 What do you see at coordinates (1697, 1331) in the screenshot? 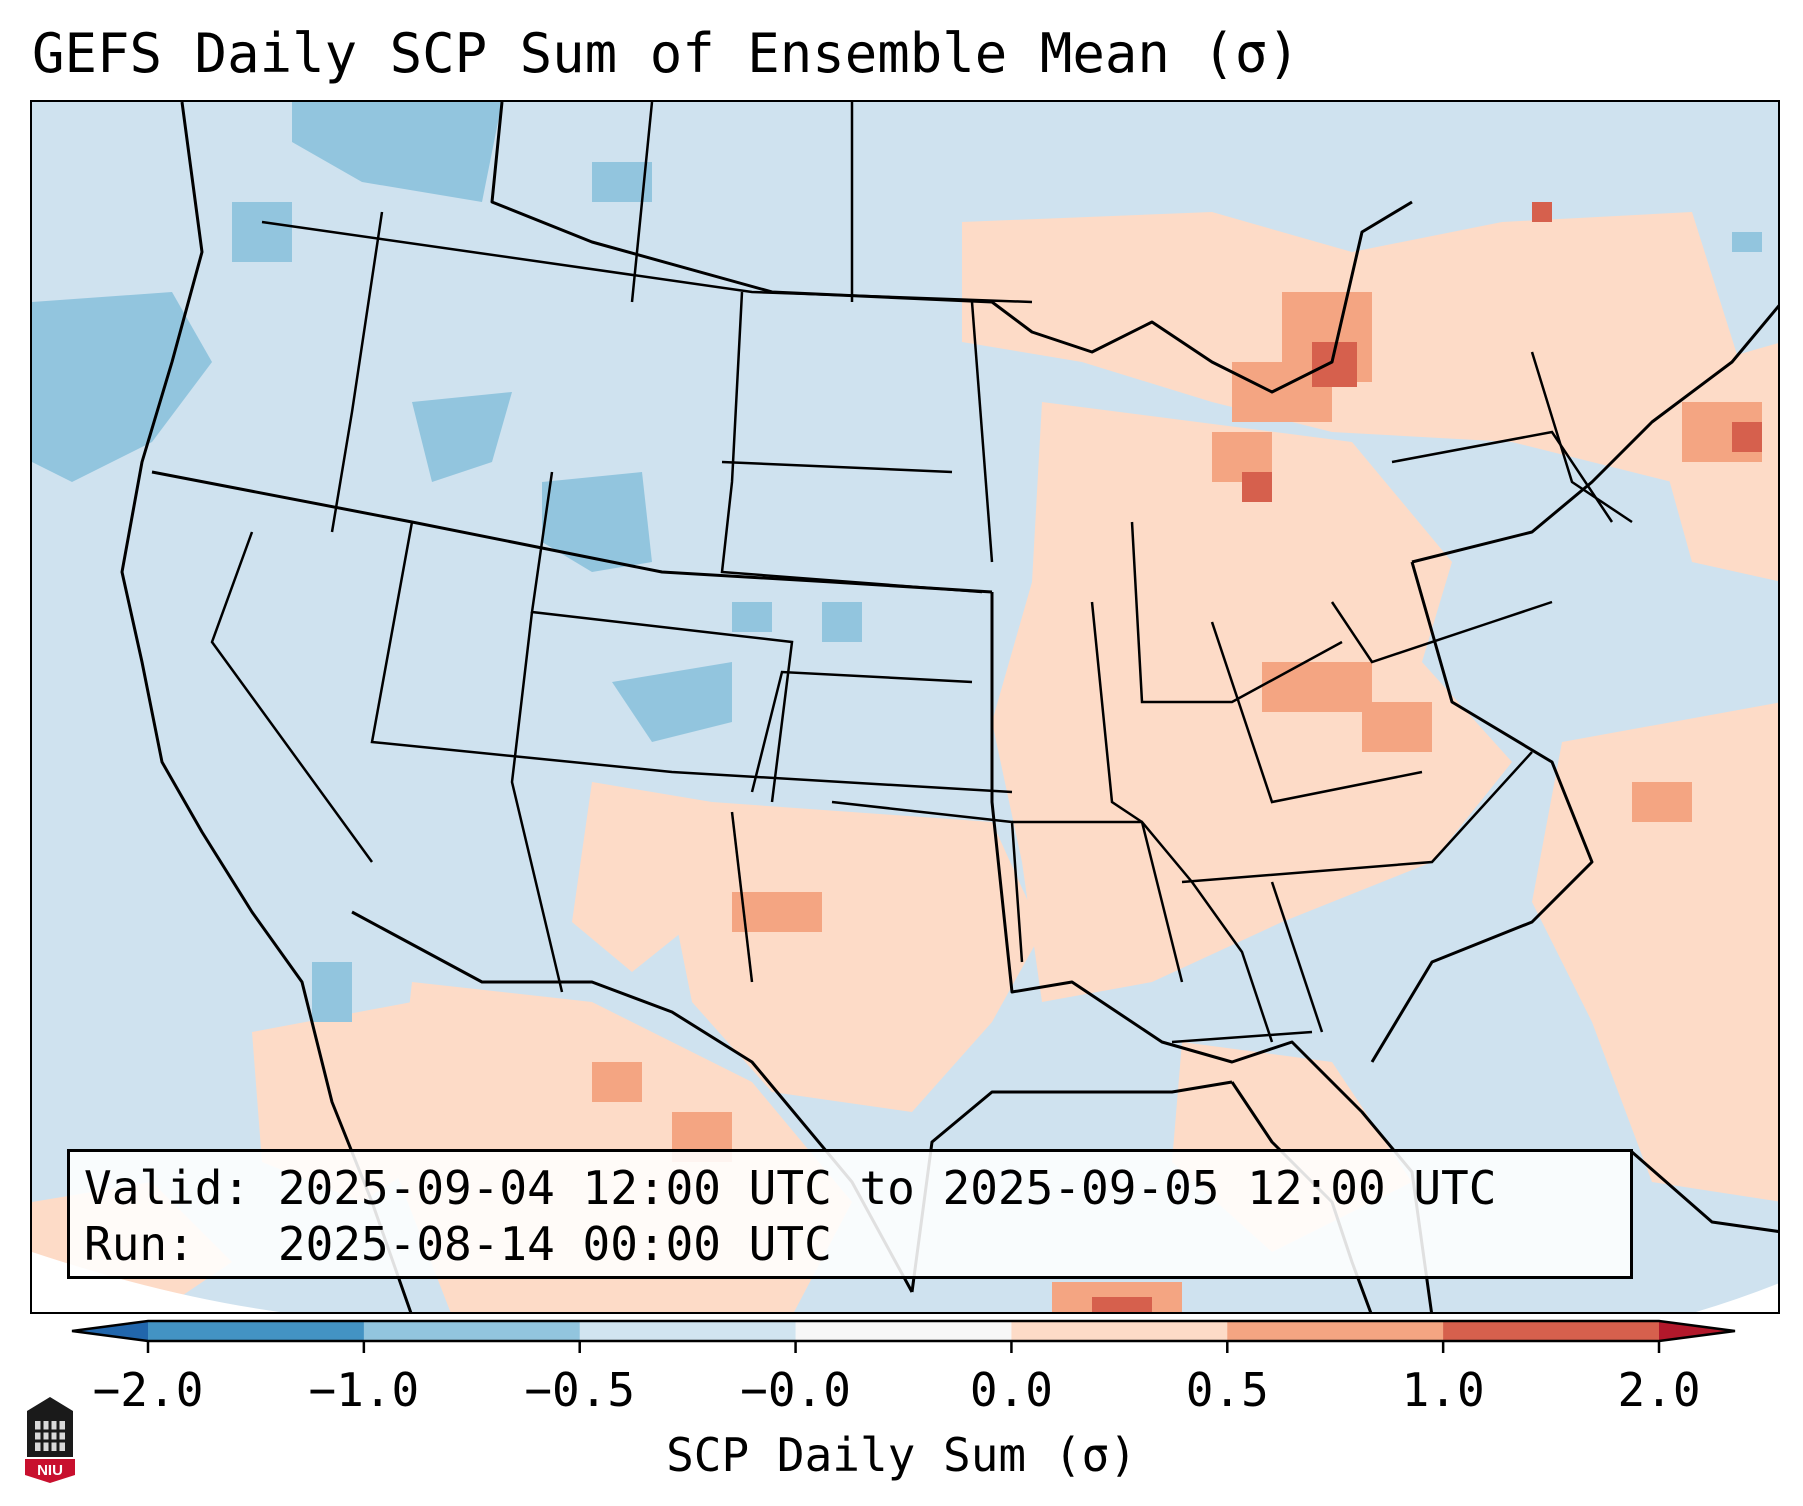
I see `colorbar-extend-high` at bounding box center [1697, 1331].